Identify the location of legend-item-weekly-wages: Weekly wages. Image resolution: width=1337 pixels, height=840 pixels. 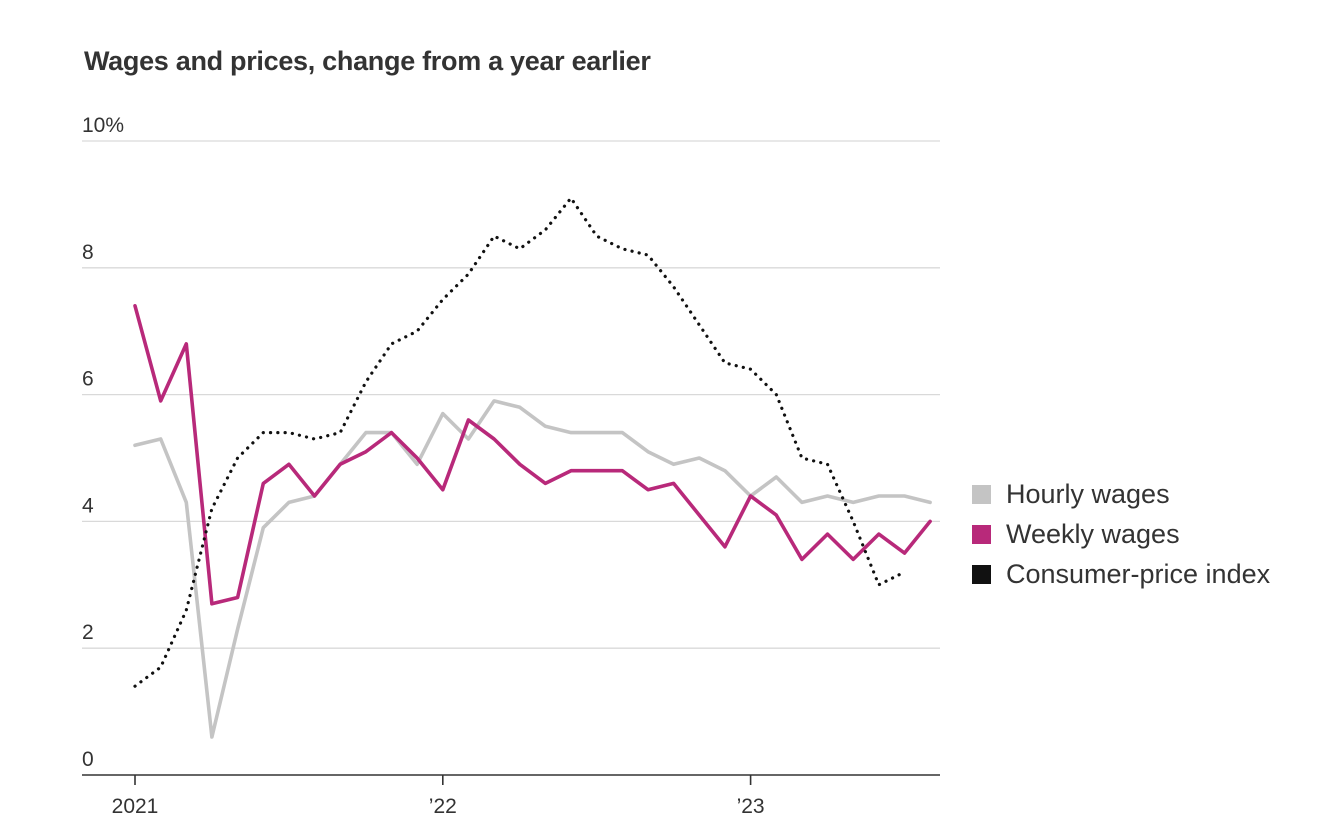
(1121, 534).